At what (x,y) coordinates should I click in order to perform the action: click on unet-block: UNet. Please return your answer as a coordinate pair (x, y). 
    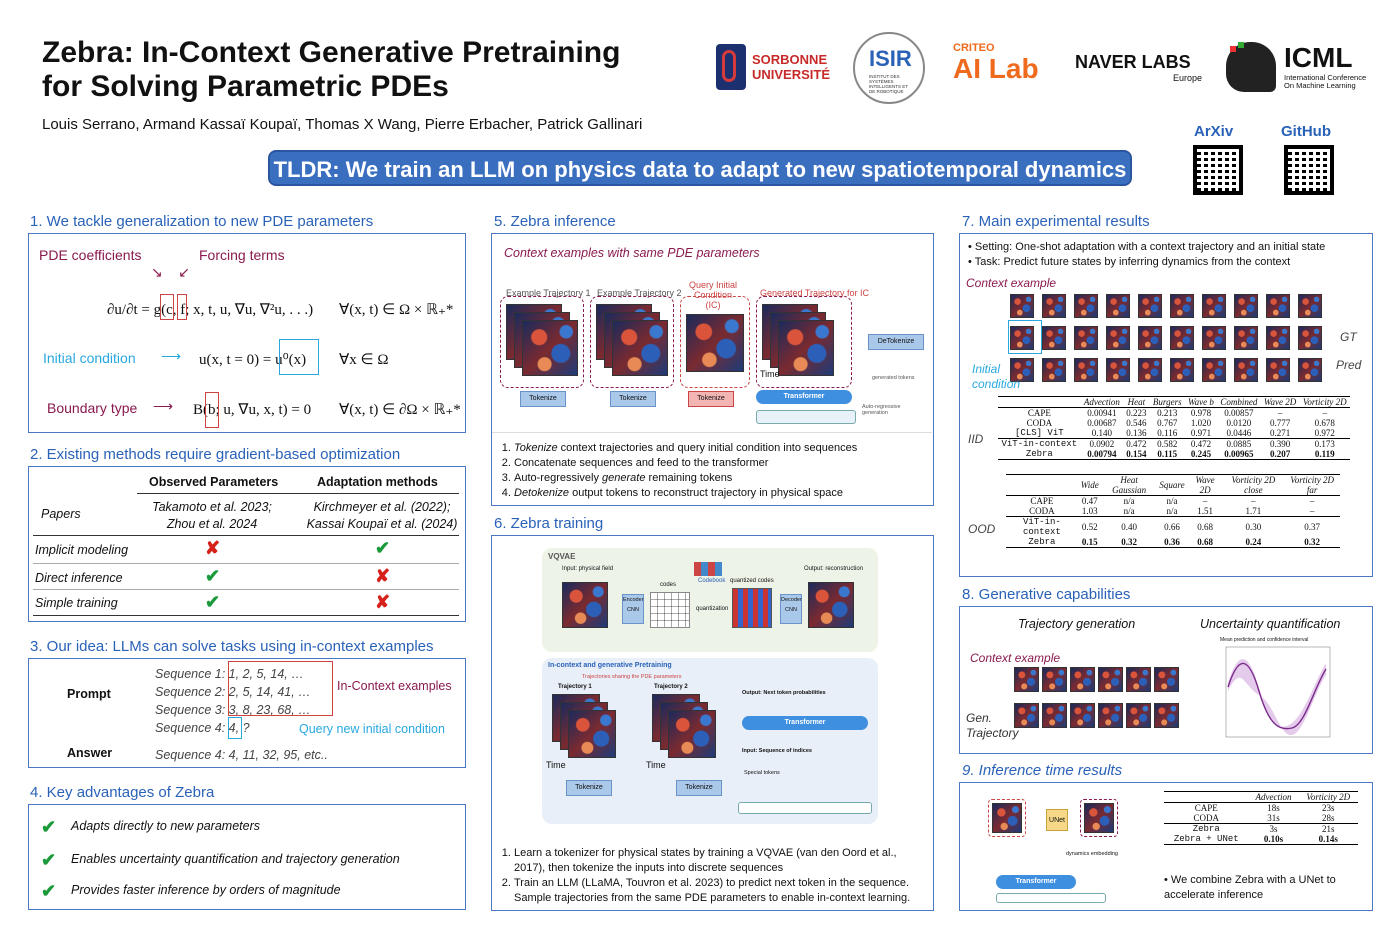
    Looking at the image, I should click on (1057, 820).